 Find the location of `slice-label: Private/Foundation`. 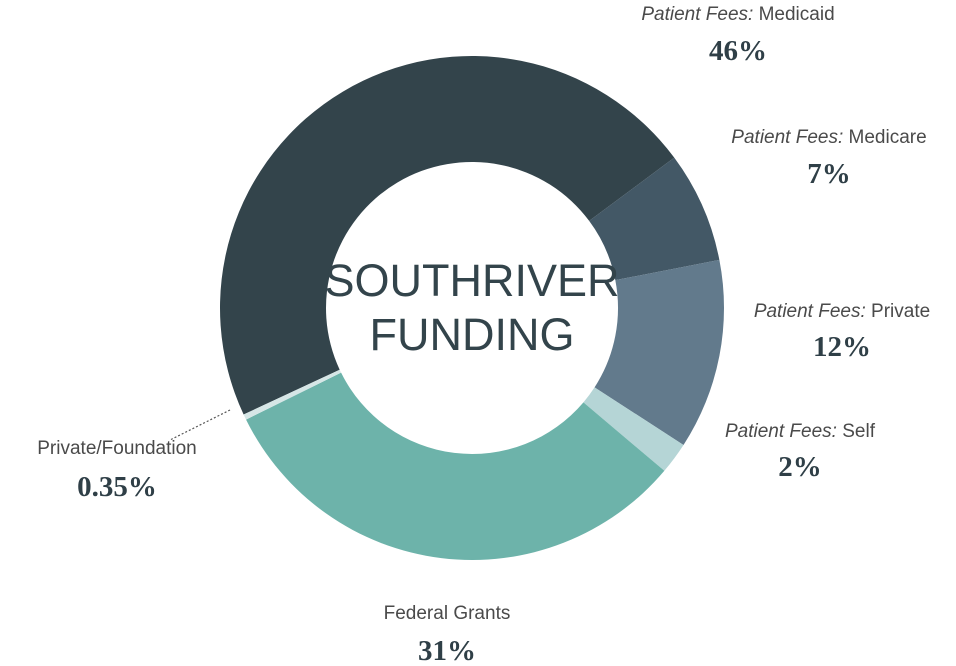

slice-label: Private/Foundation is located at coordinates (117, 448).